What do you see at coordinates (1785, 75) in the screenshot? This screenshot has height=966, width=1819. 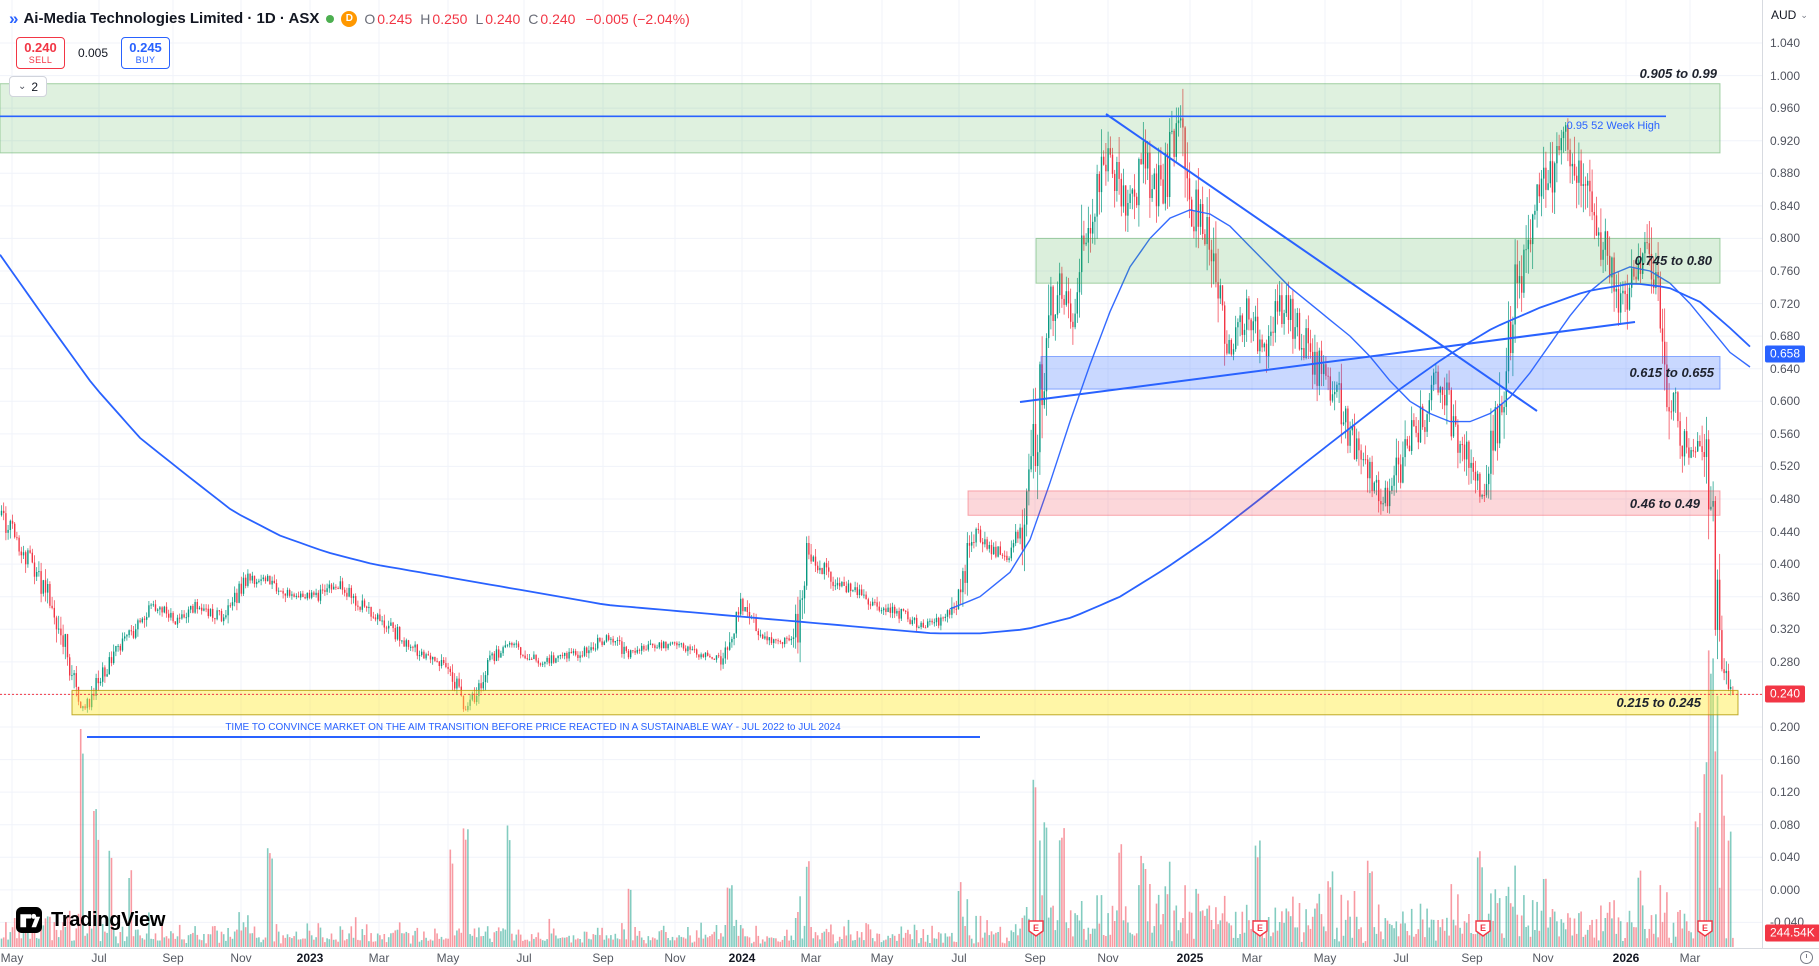 I see `price-tick: 1.000` at bounding box center [1785, 75].